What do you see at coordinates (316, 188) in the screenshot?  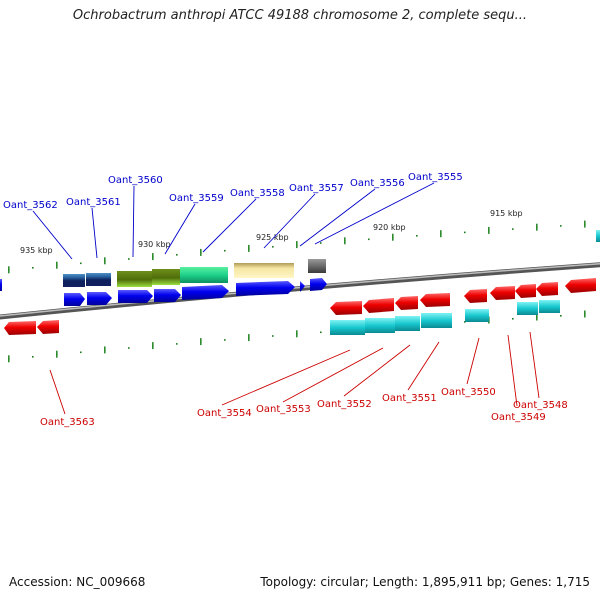 I see `gene-label-3557: Oant_3557` at bounding box center [316, 188].